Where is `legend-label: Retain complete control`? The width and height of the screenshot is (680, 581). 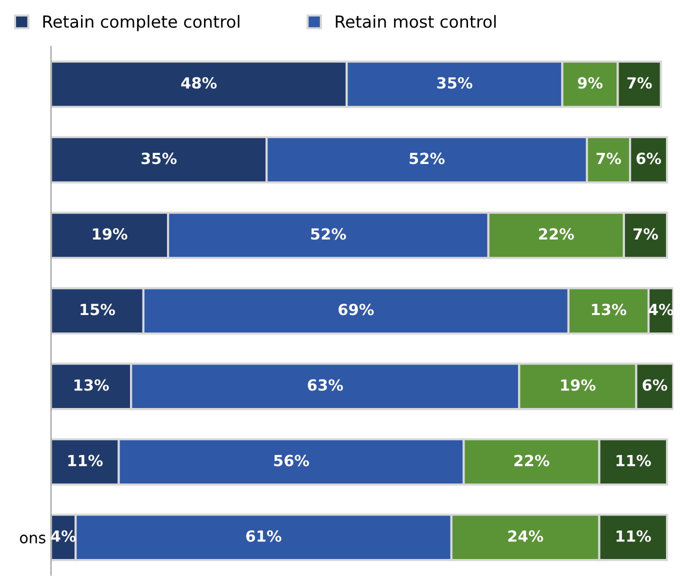
legend-label: Retain complete control is located at coordinates (141, 23).